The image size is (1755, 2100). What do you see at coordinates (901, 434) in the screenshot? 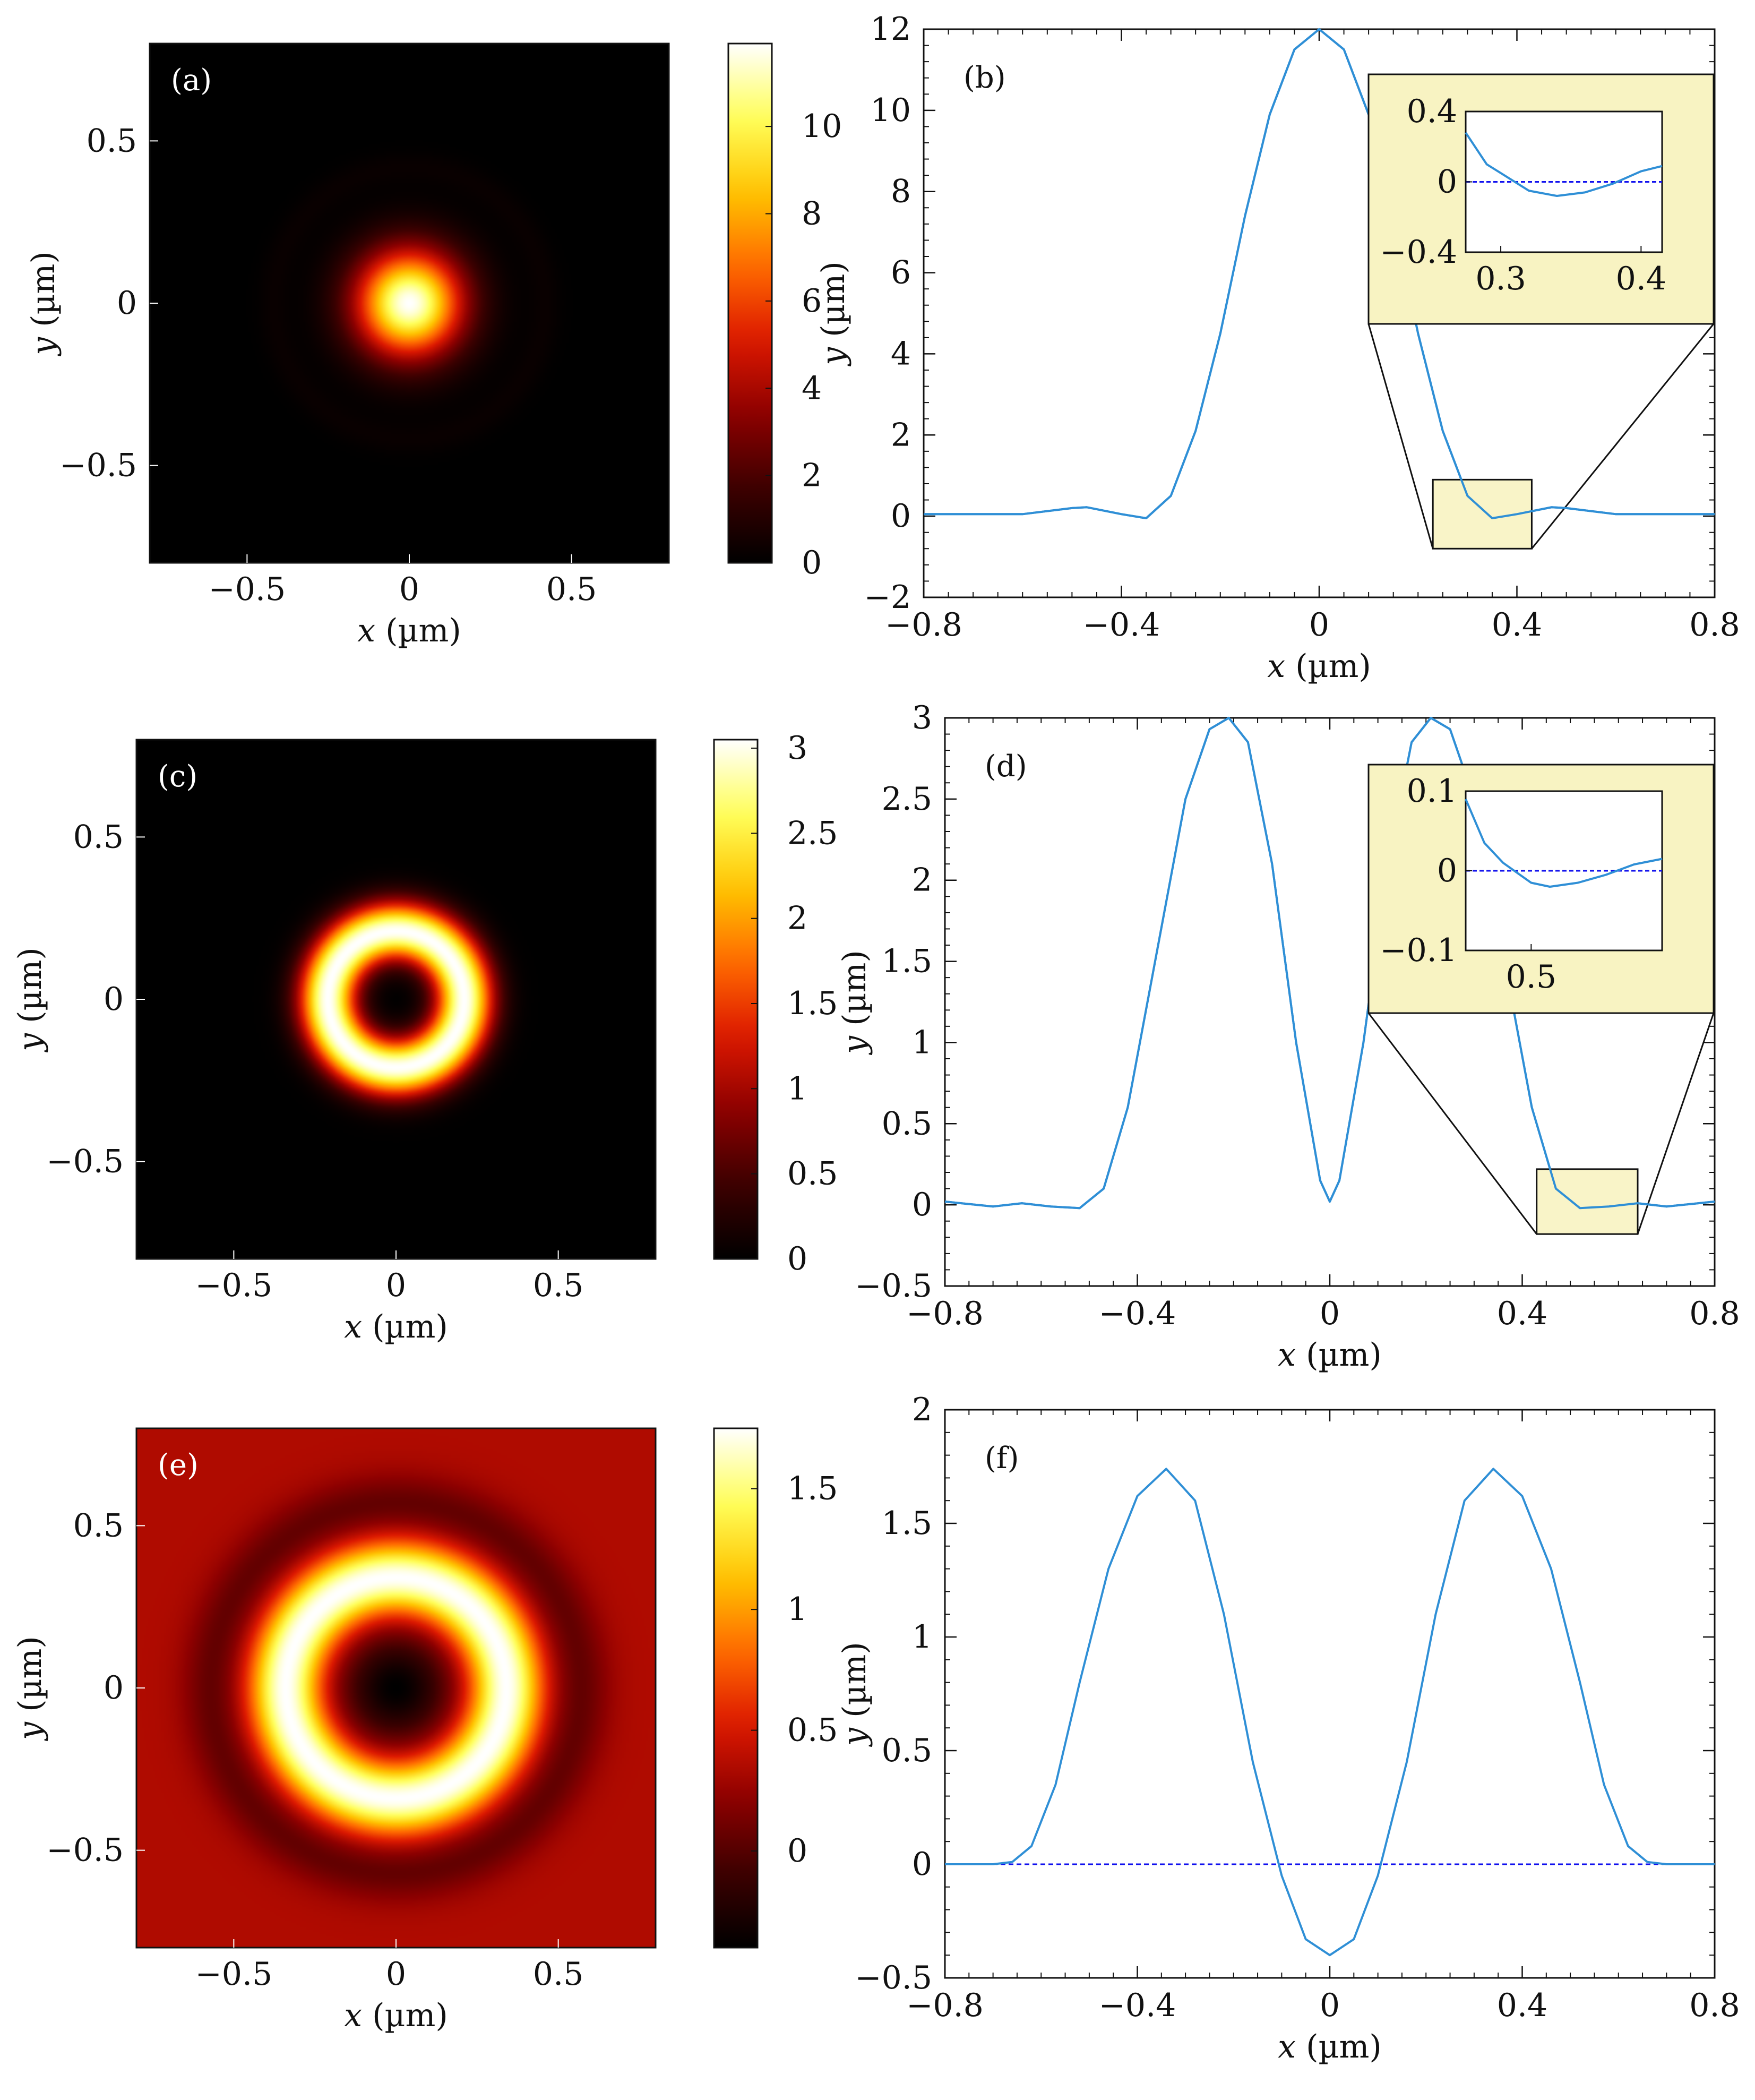
I see `y-tick-label: 2` at bounding box center [901, 434].